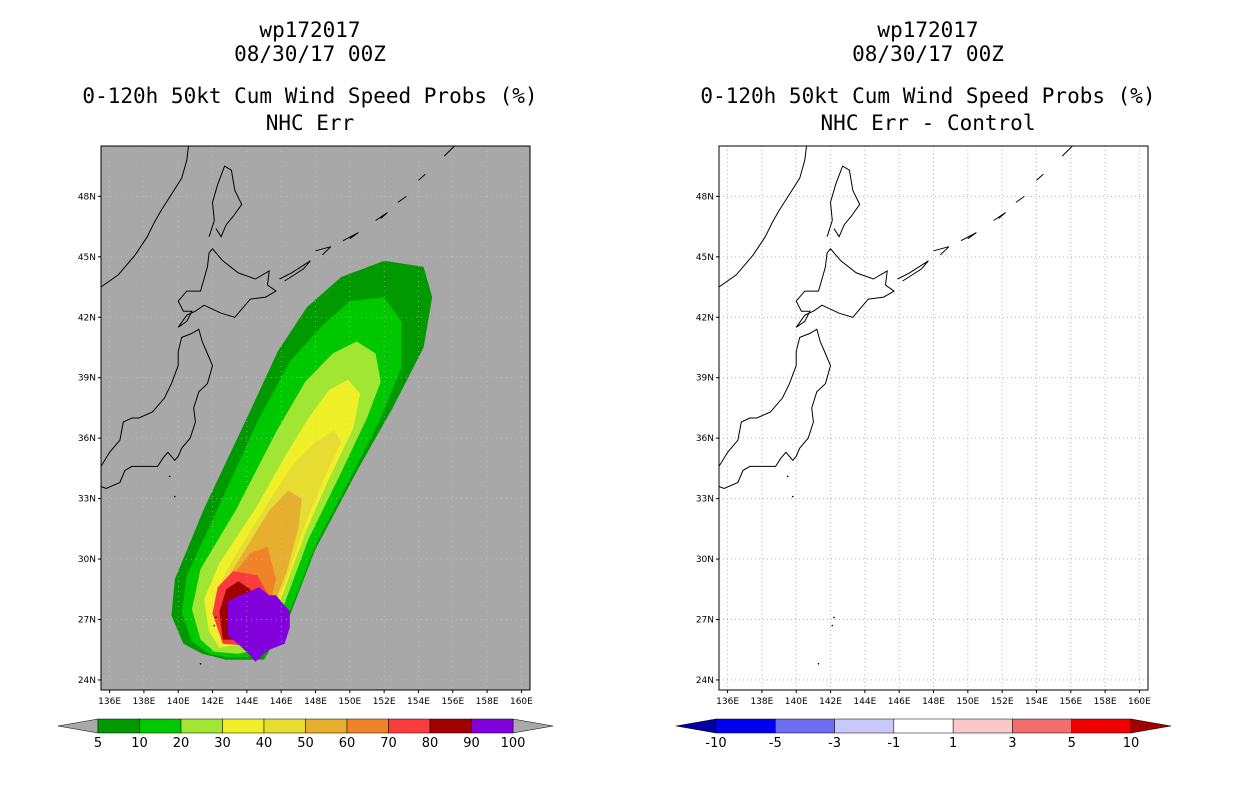 The width and height of the screenshot is (1236, 800). I want to click on x-tick-label: 148E, so click(933, 702).